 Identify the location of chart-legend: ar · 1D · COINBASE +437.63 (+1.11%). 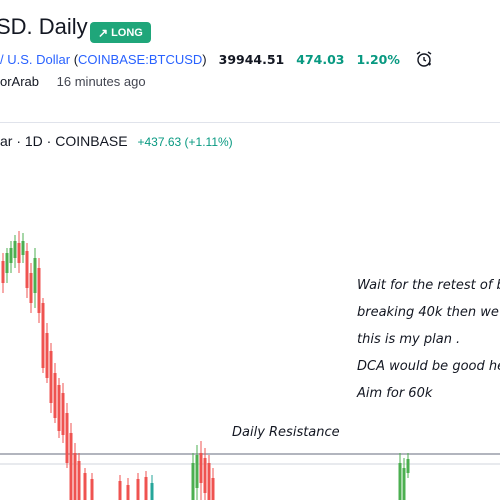
(116, 141).